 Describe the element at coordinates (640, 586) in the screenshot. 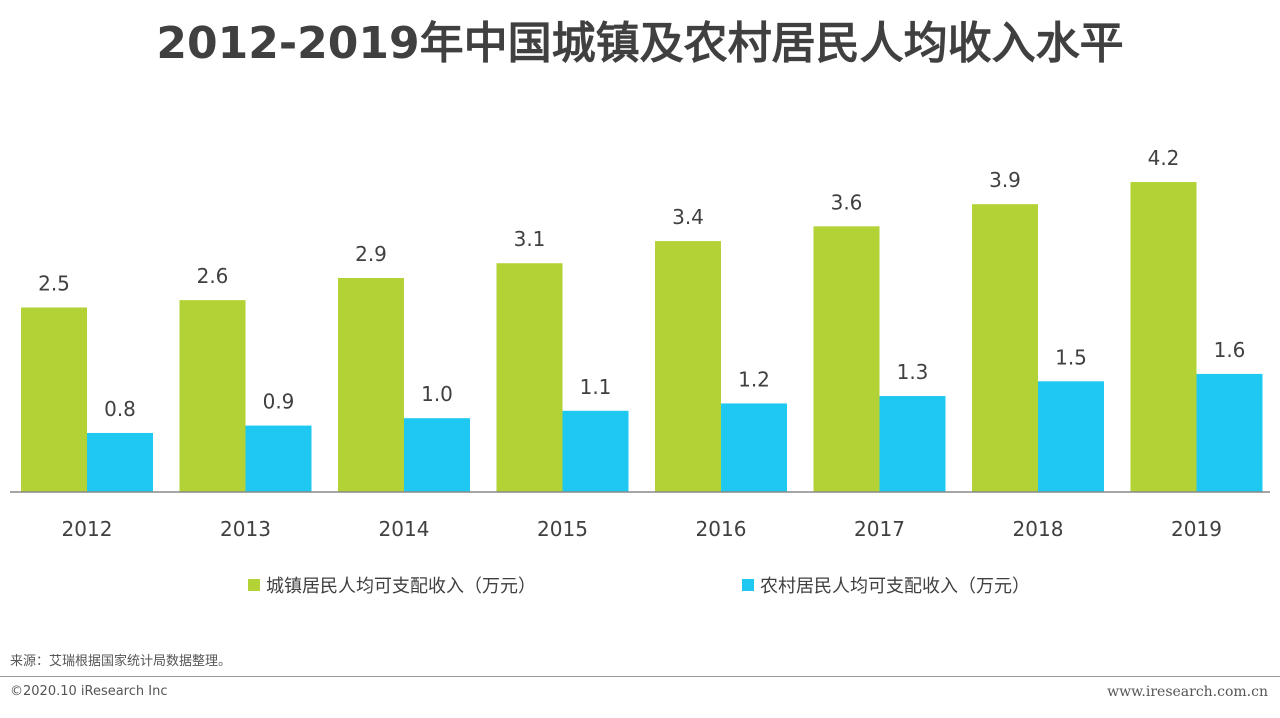

I see `legend: 城镇居民人均可支配收入（万元） 农村居民人均可支配收入（万元）` at that location.